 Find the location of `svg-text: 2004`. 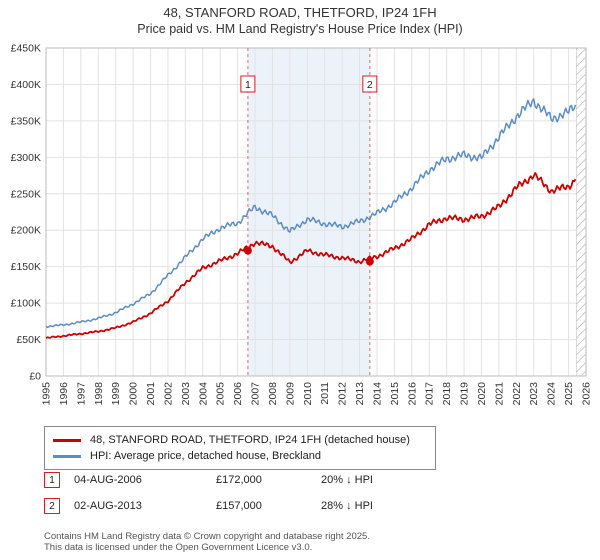

svg-text: 2004 is located at coordinates (203, 394).